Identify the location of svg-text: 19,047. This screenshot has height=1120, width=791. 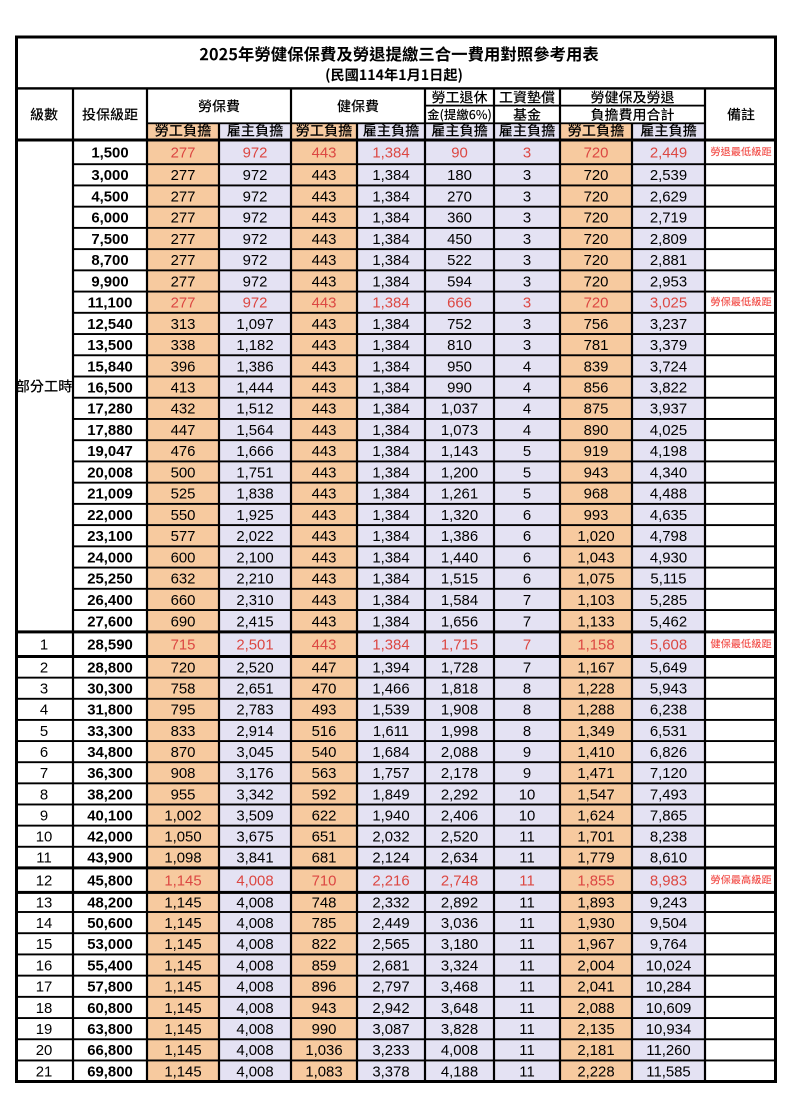
(110, 452).